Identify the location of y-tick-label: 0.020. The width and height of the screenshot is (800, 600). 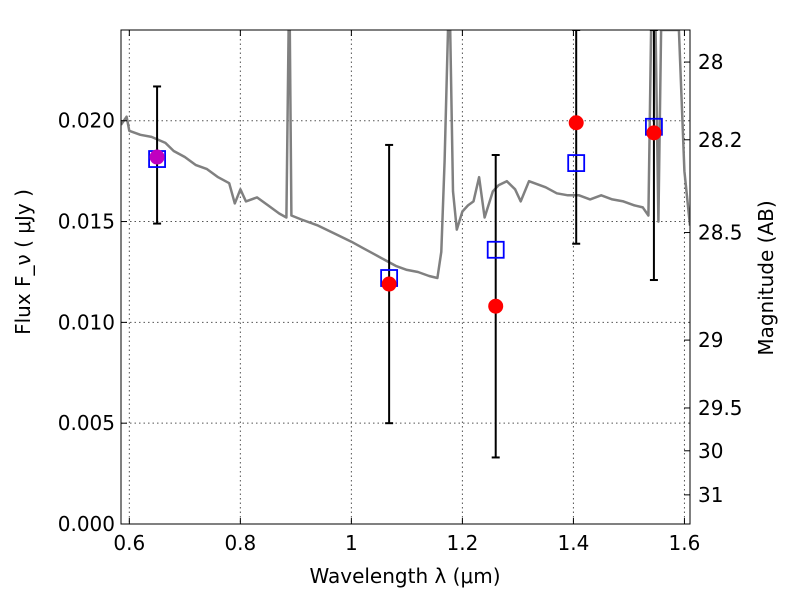
(86, 121).